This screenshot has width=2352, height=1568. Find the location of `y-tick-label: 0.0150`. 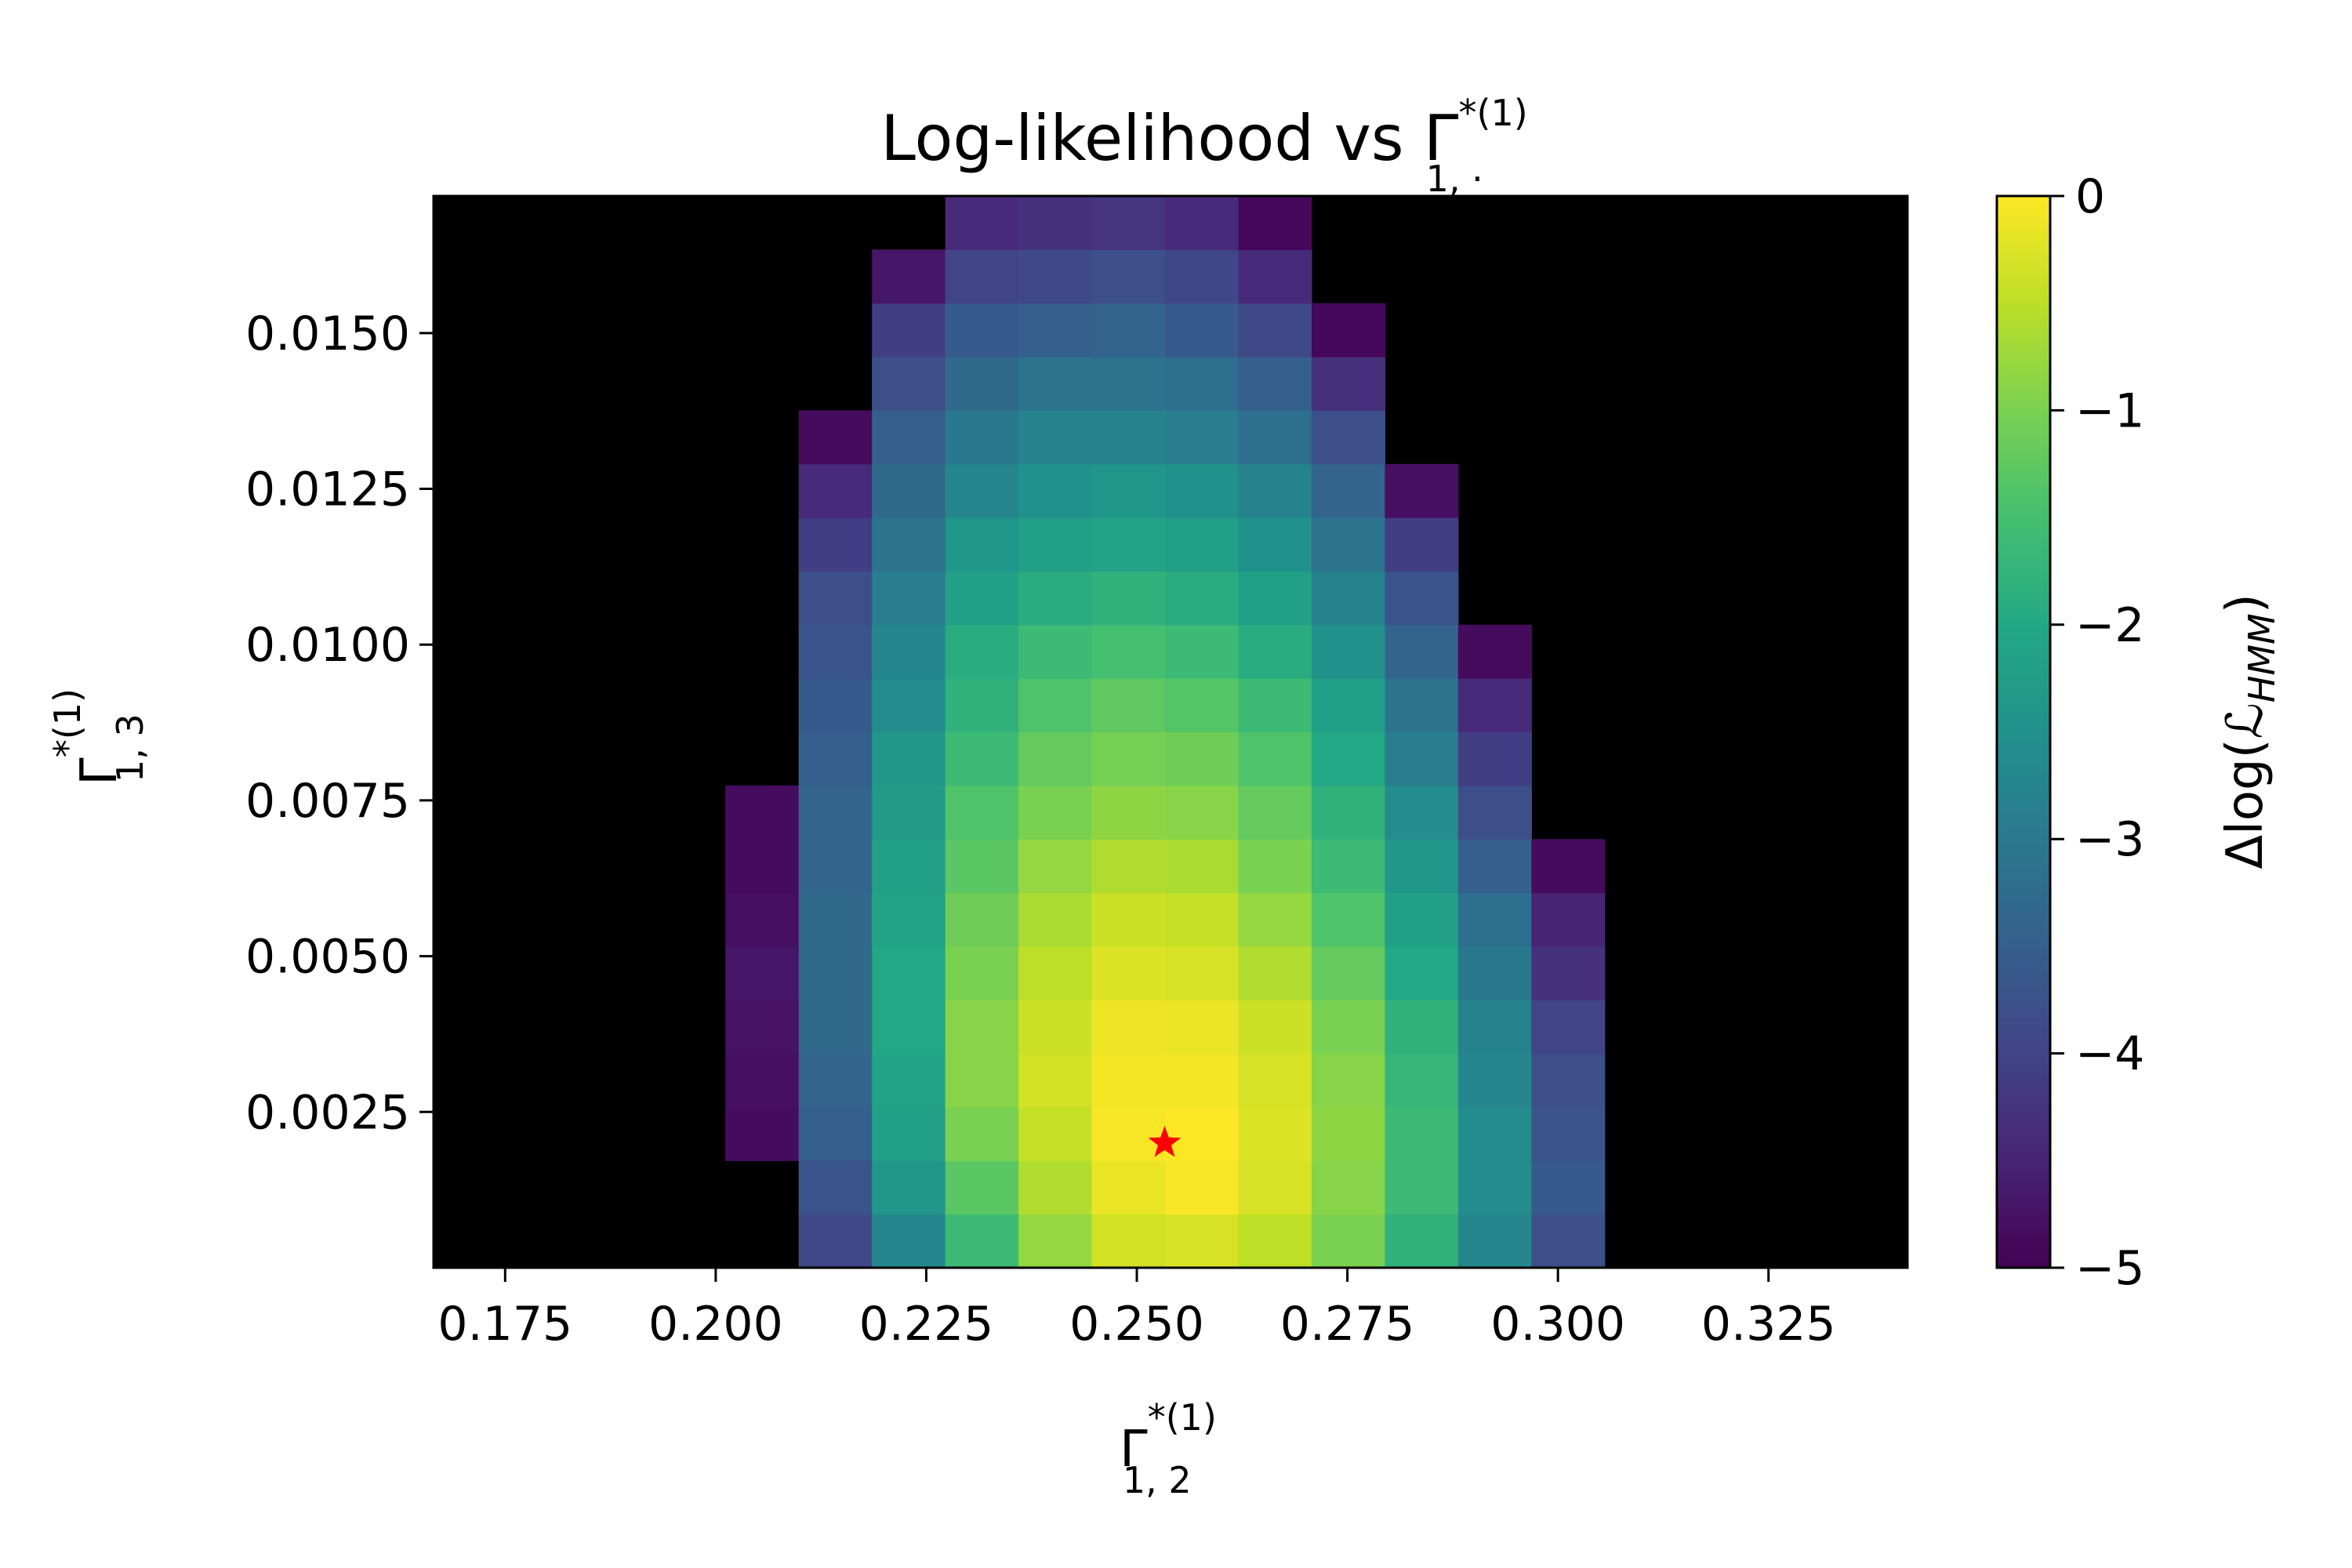

y-tick-label: 0.0150 is located at coordinates (327, 334).